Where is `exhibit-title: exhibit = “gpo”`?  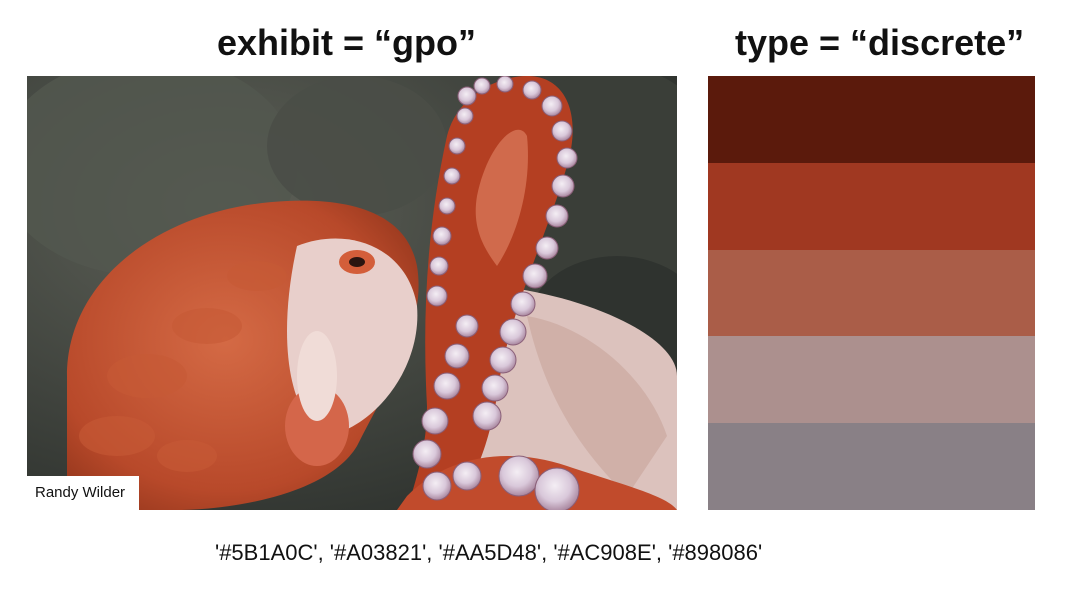
exhibit-title: exhibit = “gpo” is located at coordinates (347, 42).